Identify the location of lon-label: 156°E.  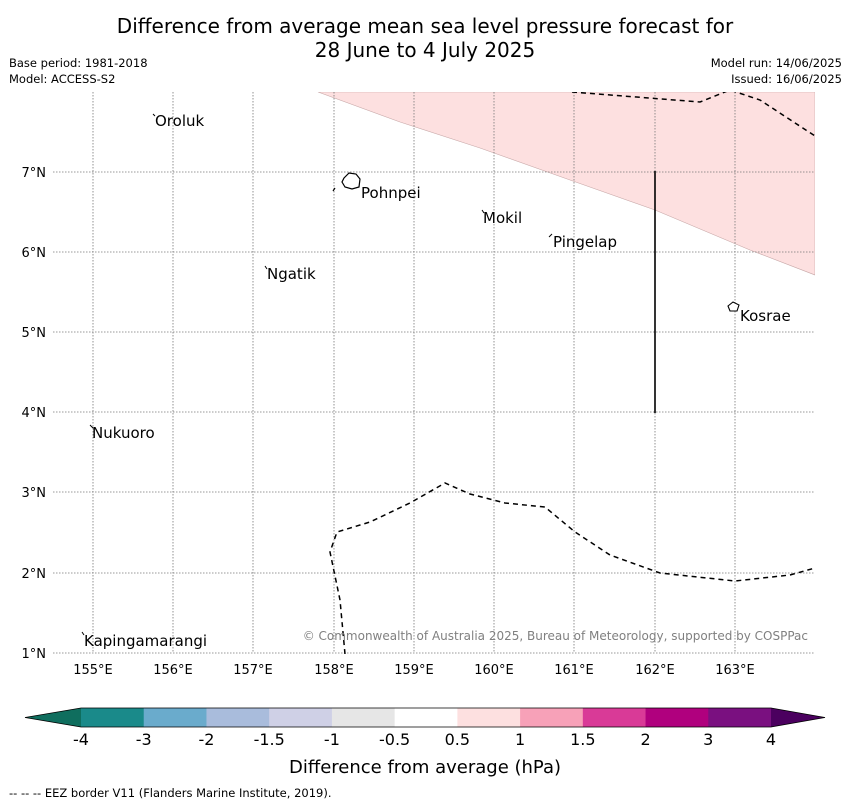
(173, 670).